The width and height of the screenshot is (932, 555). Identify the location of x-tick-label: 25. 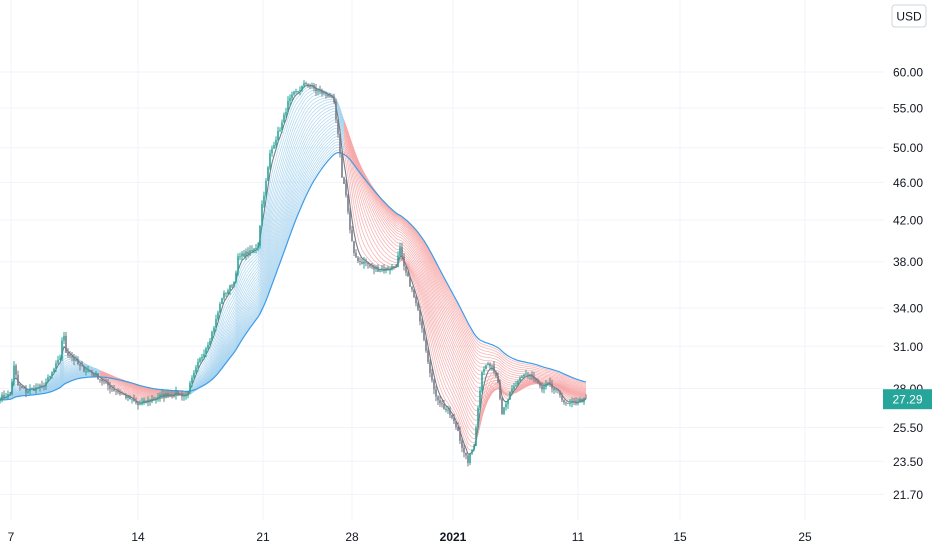
(805, 537).